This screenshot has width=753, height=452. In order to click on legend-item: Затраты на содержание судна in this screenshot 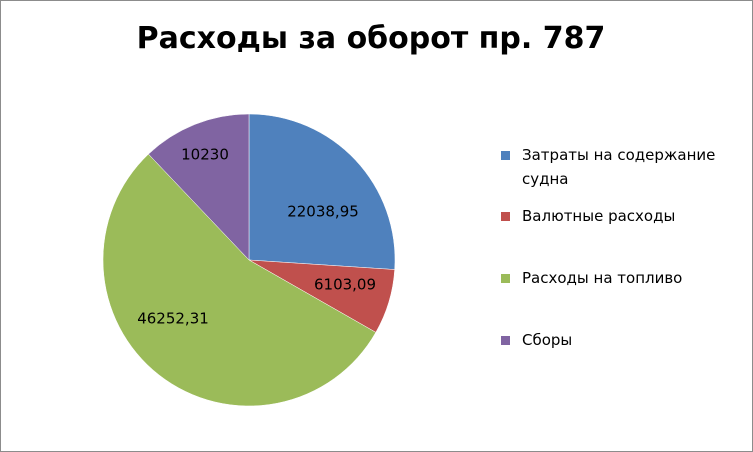, I will do `click(623, 167)`.